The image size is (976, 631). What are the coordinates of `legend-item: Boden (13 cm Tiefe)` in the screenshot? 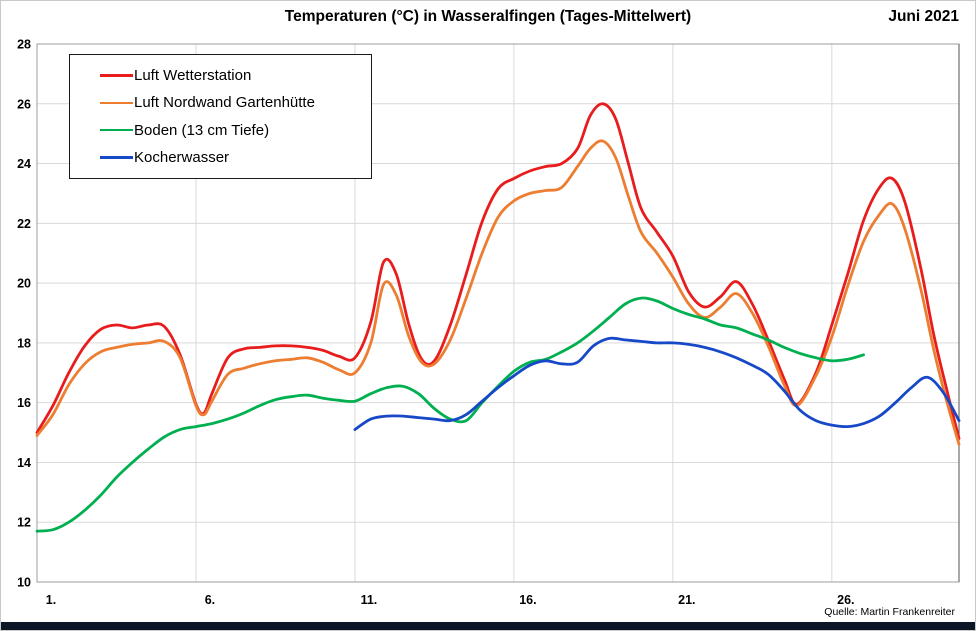 It's located at (232, 130).